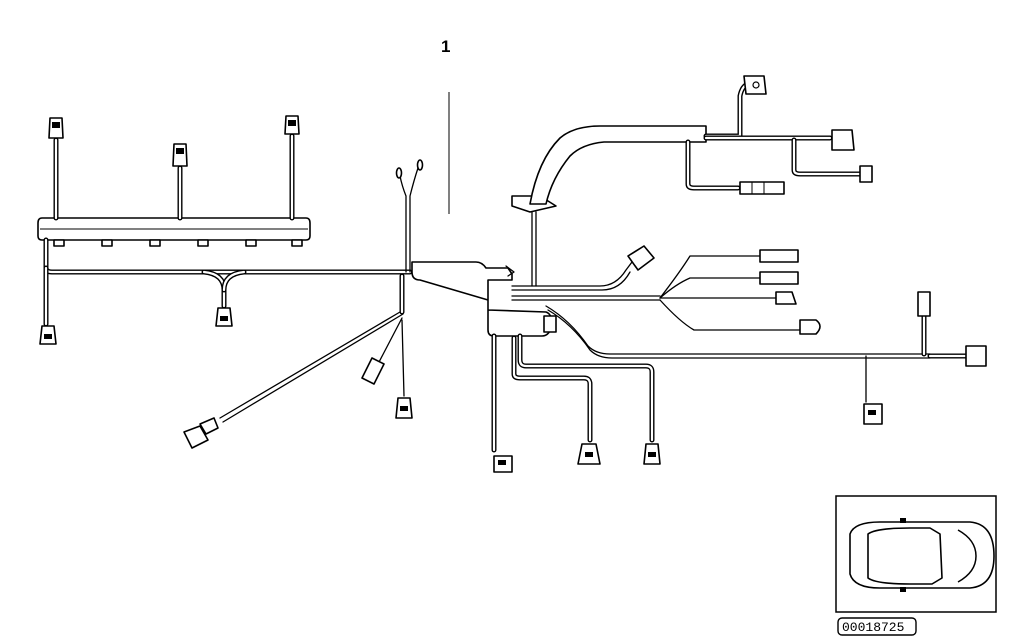  I want to click on central-junction-block, so click(484, 299).